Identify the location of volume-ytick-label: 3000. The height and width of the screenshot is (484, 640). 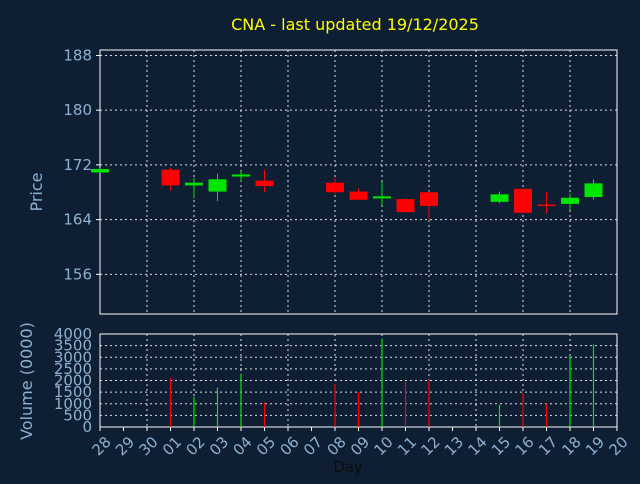
(73, 357).